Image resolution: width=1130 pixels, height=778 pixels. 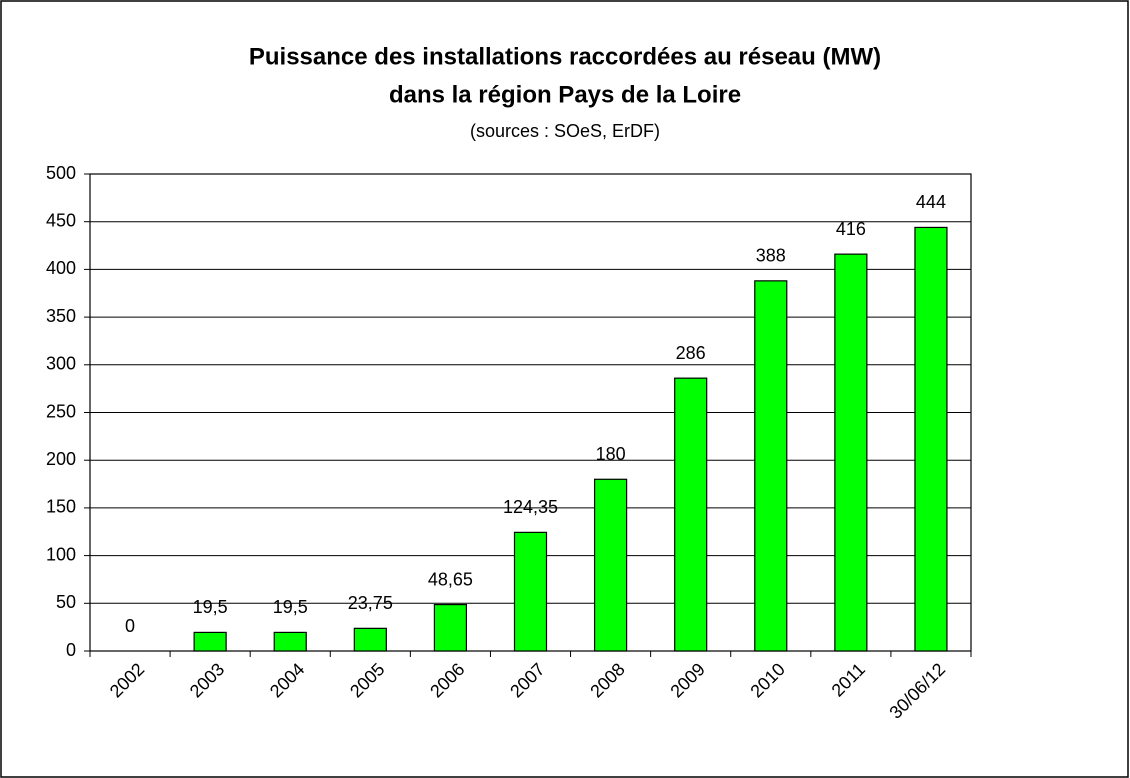 What do you see at coordinates (61, 268) in the screenshot?
I see `y-tick-label: 400` at bounding box center [61, 268].